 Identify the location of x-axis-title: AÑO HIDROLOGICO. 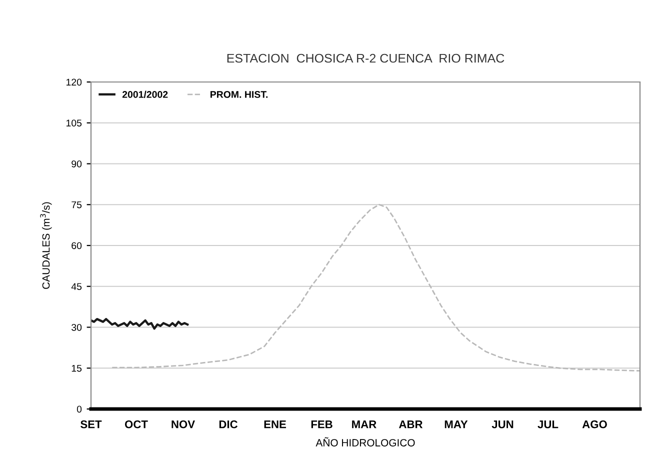
(365, 441).